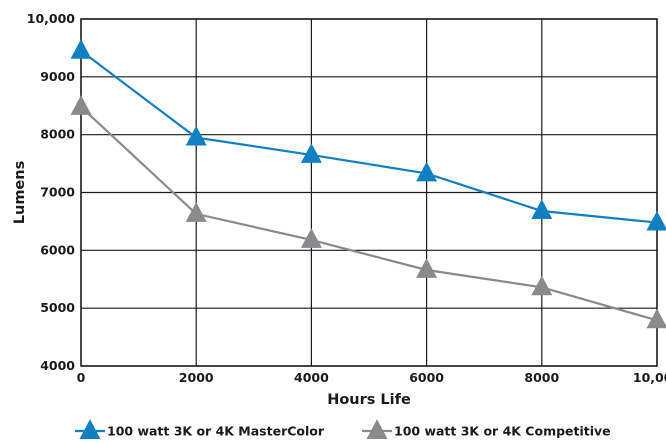  I want to click on legend-item: 100 watt 3K or 4K Competitive, so click(486, 429).